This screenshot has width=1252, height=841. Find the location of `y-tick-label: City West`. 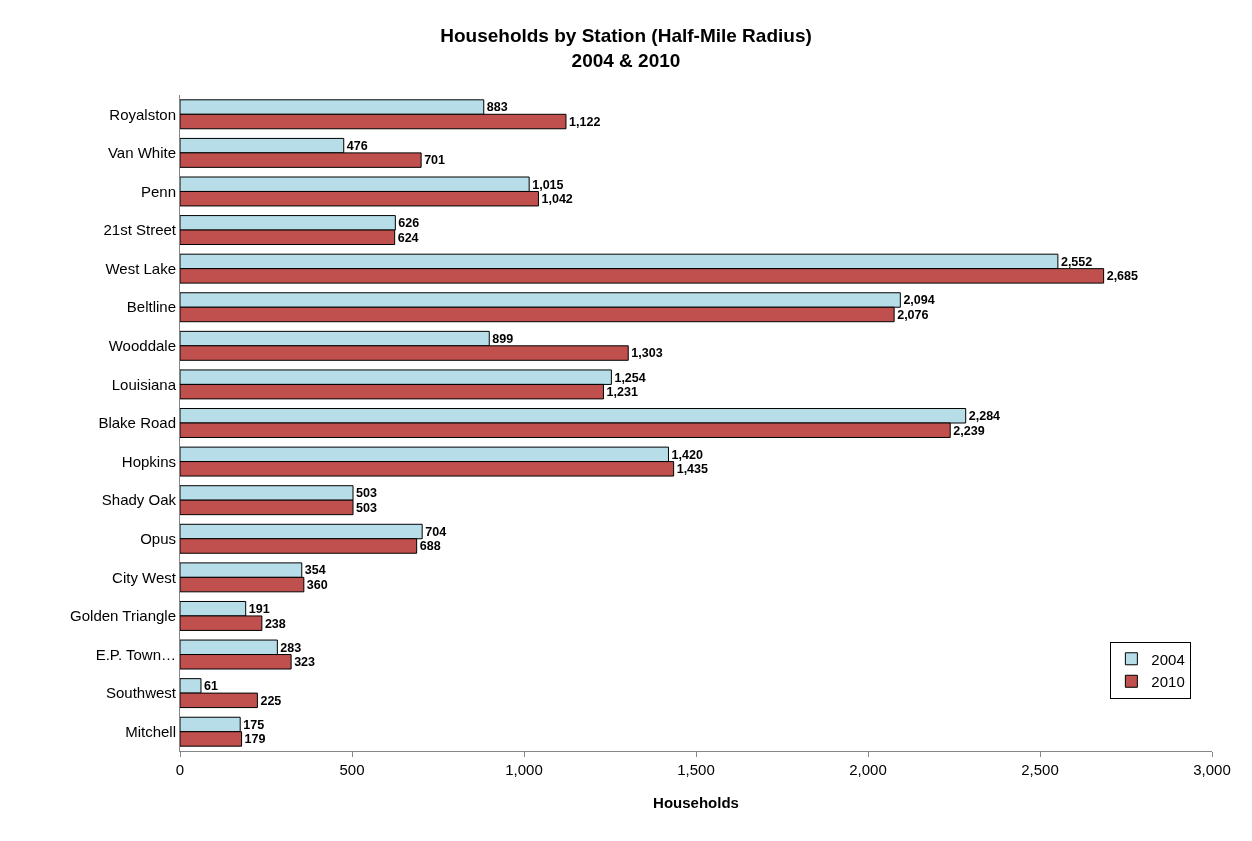

y-tick-label: City West is located at coordinates (144, 577).